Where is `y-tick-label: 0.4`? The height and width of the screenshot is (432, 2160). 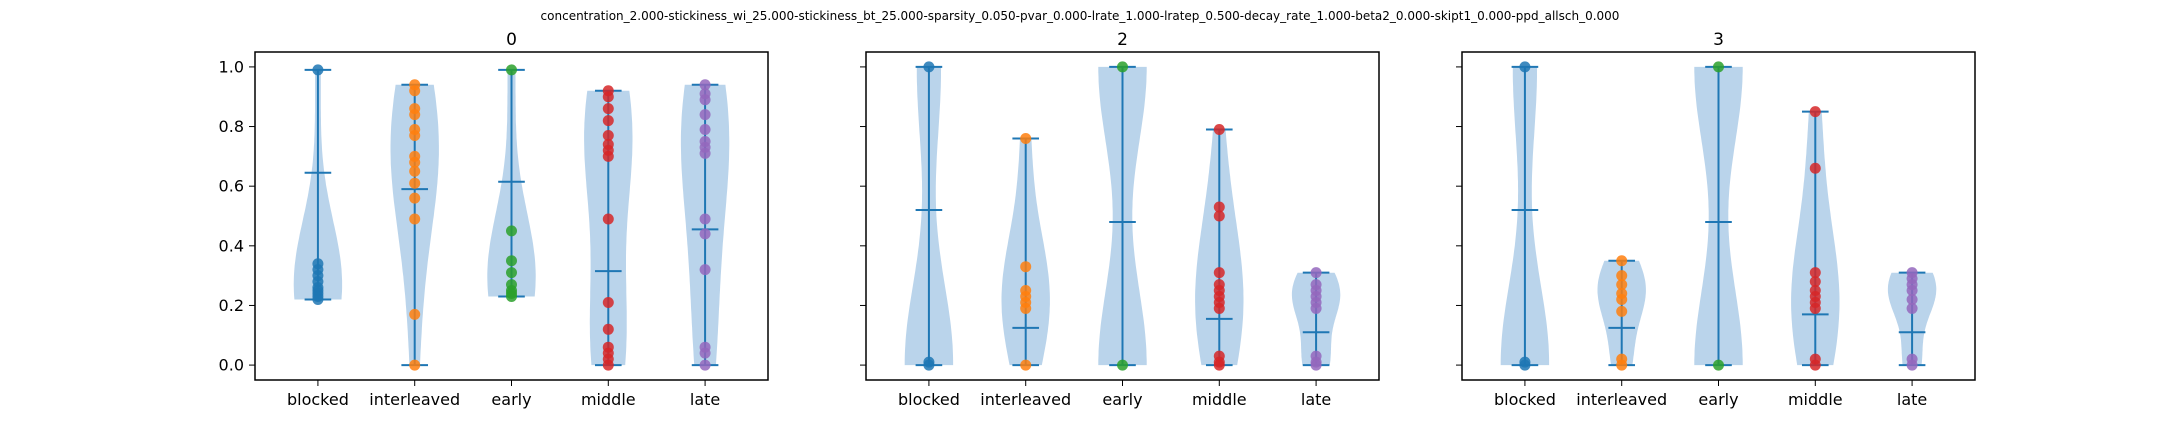 y-tick-label: 0.4 is located at coordinates (231, 245).